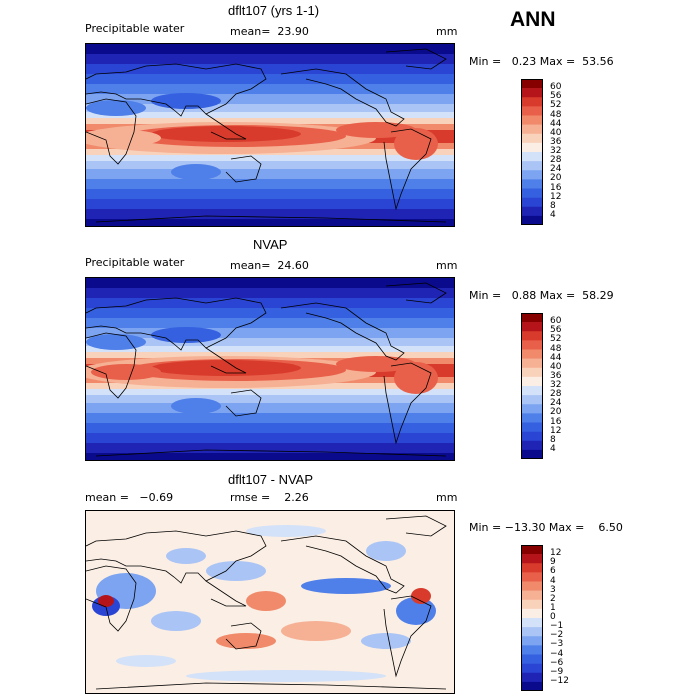 Image resolution: width=700 pixels, height=700 pixels. What do you see at coordinates (553, 562) in the screenshot?
I see `colorbar-tick-label: 9` at bounding box center [553, 562].